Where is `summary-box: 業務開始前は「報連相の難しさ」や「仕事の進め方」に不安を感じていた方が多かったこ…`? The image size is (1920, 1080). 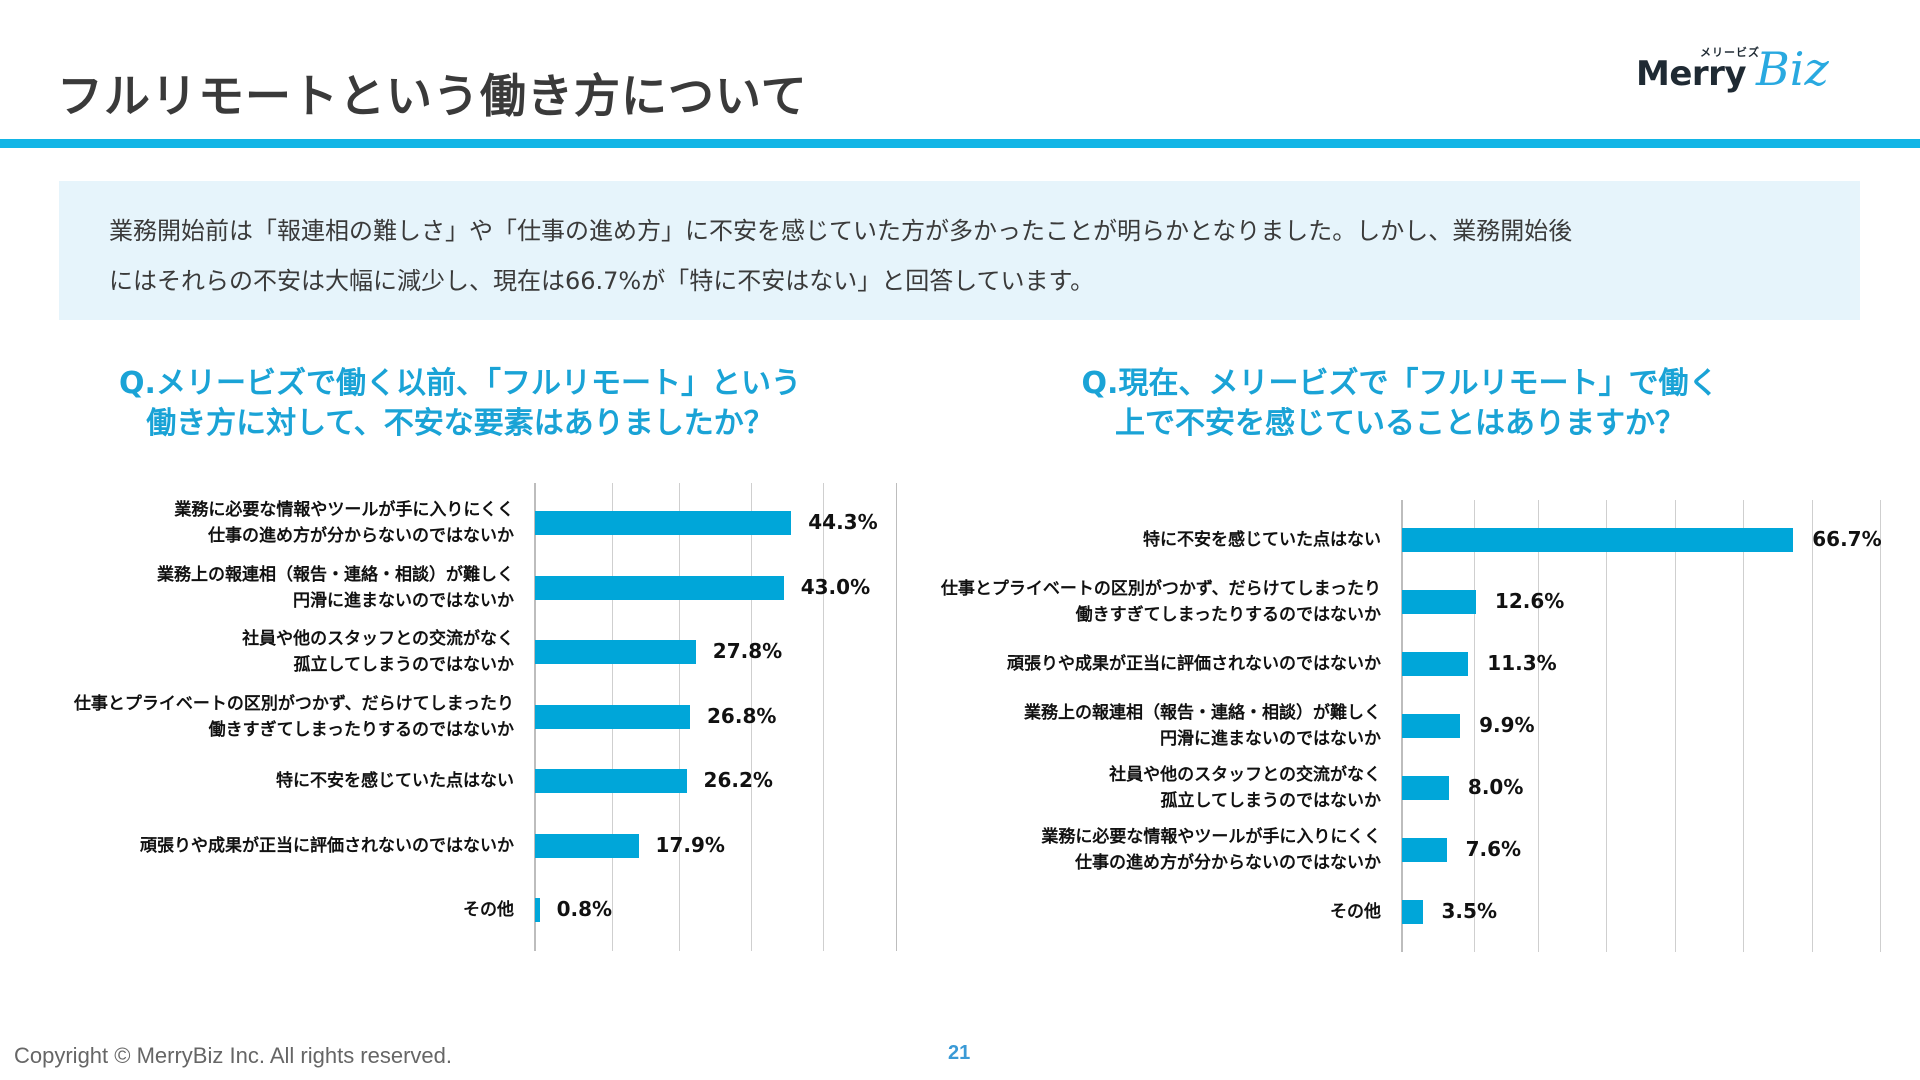 summary-box: 業務開始前は「報連相の難しさ」や「仕事の進め方」に不安を感じていた方が多かったこ… is located at coordinates (959, 250).